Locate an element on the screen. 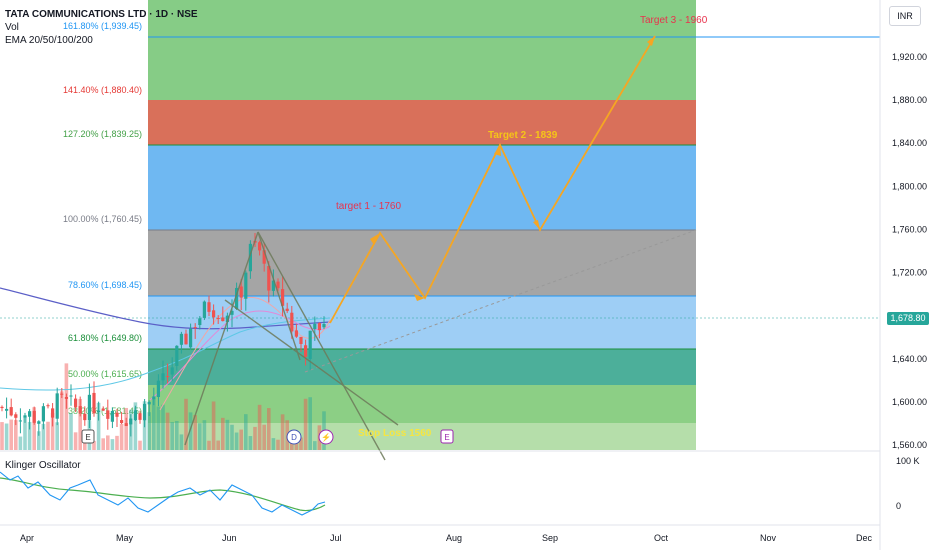 This screenshot has width=932, height=550. time-tick: May is located at coordinates (125, 538).